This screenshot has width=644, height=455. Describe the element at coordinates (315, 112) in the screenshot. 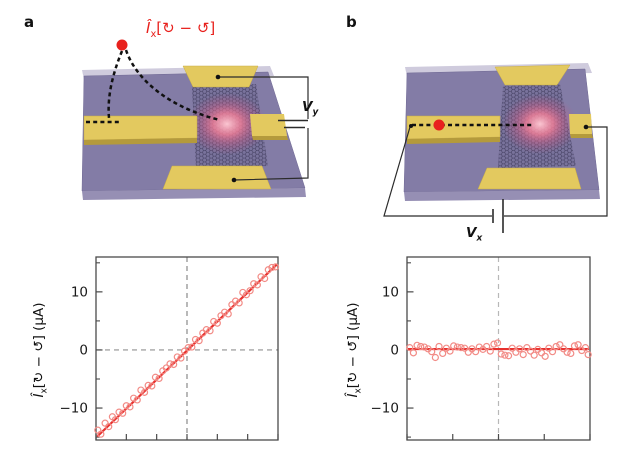

I see `voltage-subscript: y` at that location.